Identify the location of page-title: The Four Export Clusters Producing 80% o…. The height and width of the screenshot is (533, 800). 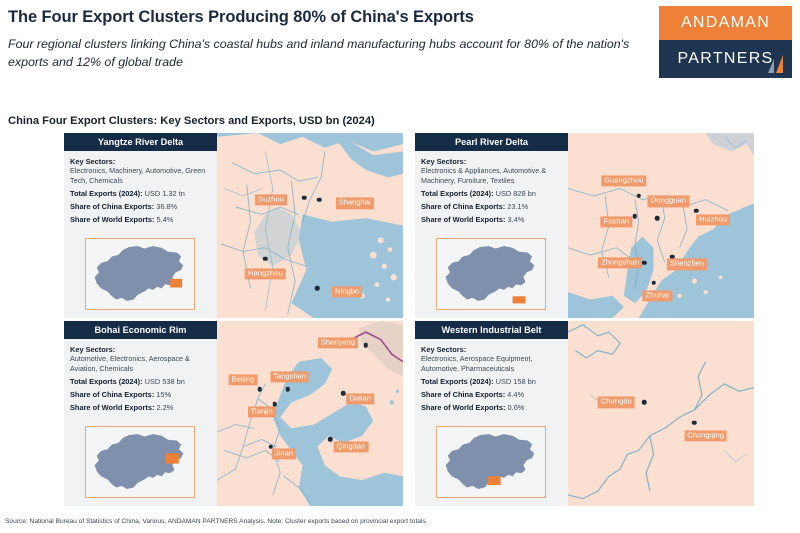
(241, 17).